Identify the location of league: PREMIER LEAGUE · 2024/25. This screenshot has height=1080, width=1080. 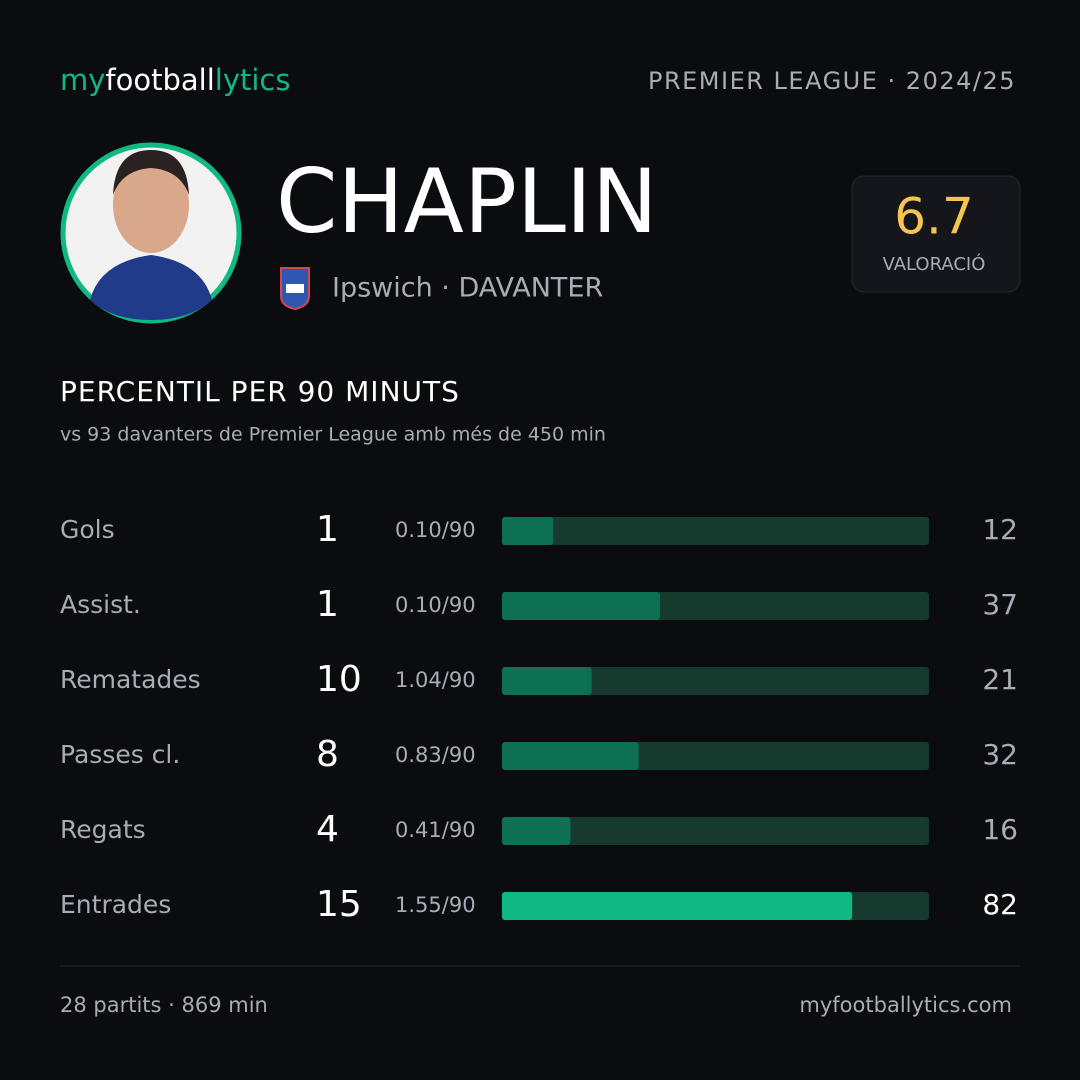
(832, 81).